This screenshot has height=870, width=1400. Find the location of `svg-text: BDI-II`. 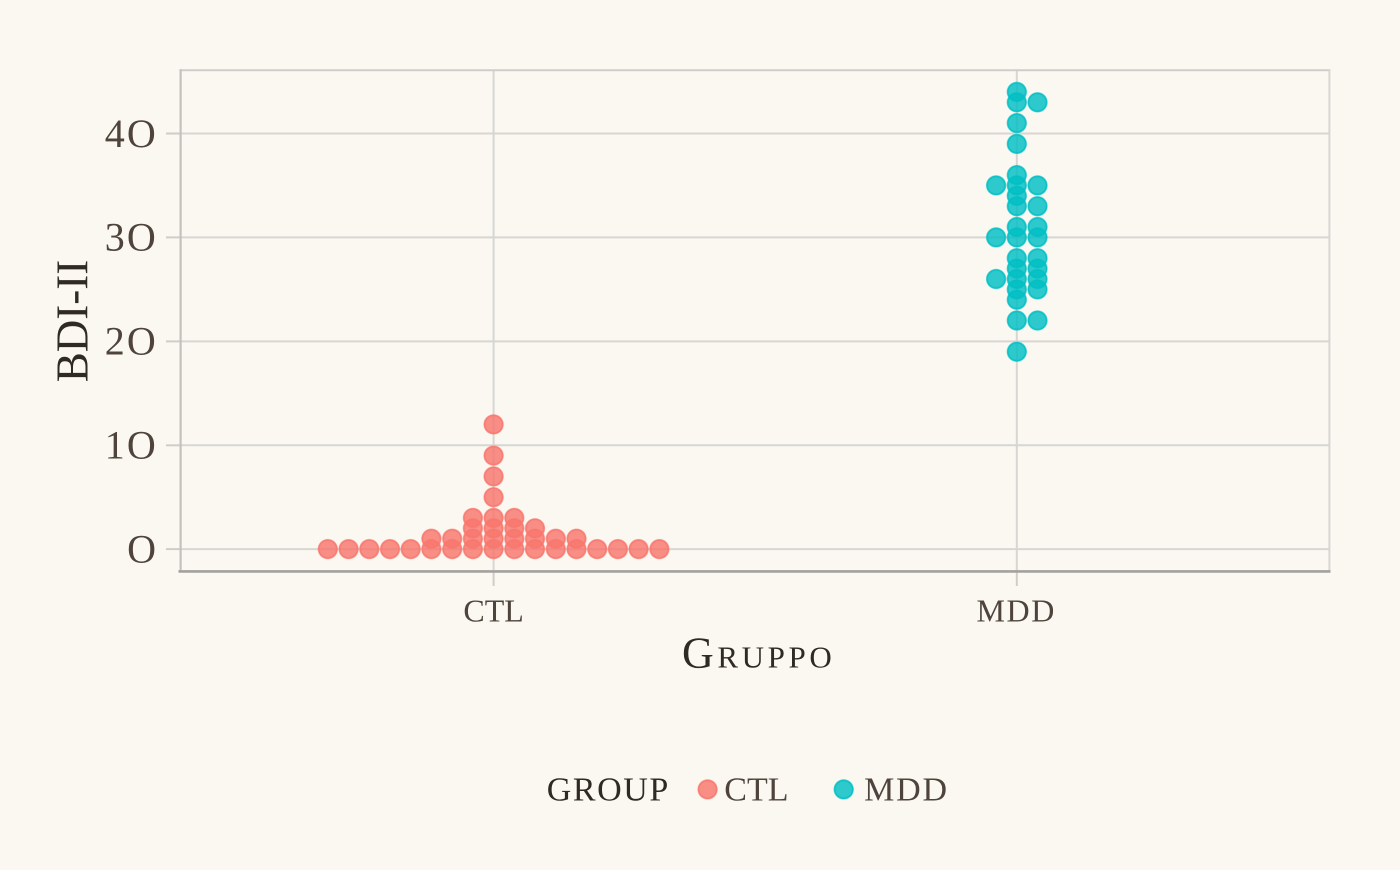

svg-text: BDI-II is located at coordinates (73, 321).